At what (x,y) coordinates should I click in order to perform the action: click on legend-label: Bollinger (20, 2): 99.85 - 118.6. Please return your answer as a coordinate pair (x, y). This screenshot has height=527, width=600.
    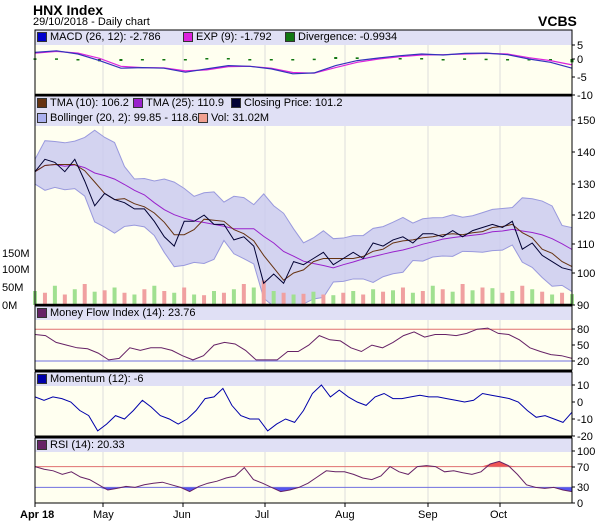
    Looking at the image, I should click on (124, 118).